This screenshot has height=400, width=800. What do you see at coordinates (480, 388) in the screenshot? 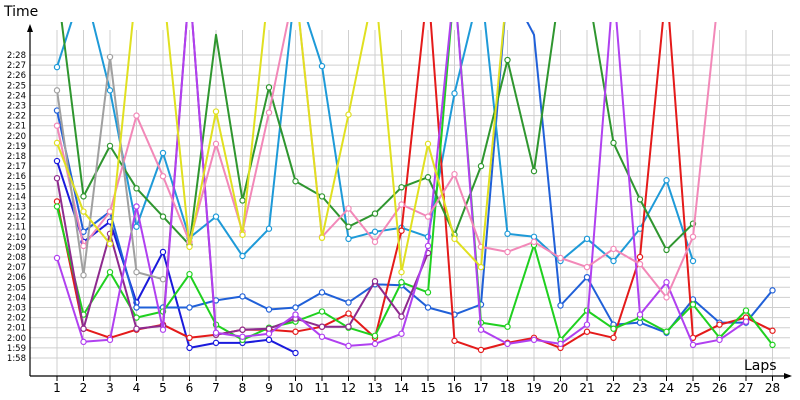
I see `x-tick-label: 17` at bounding box center [480, 388].